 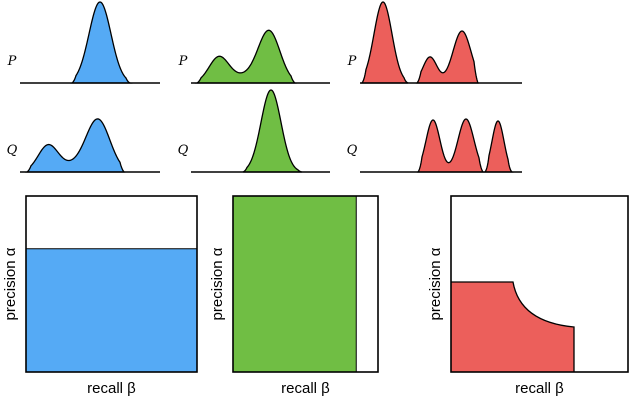 I want to click on green-pr-region, so click(x=295, y=284).